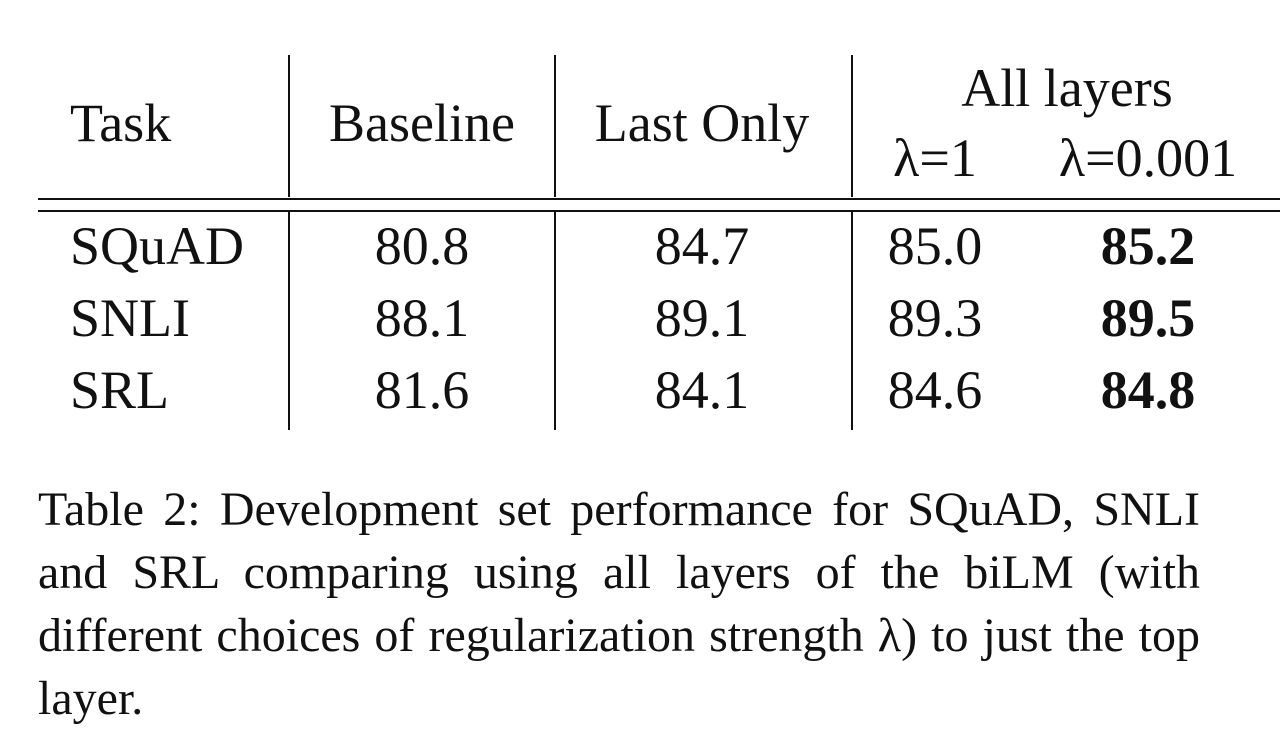  I want to click on cell: 84.7, so click(702, 246).